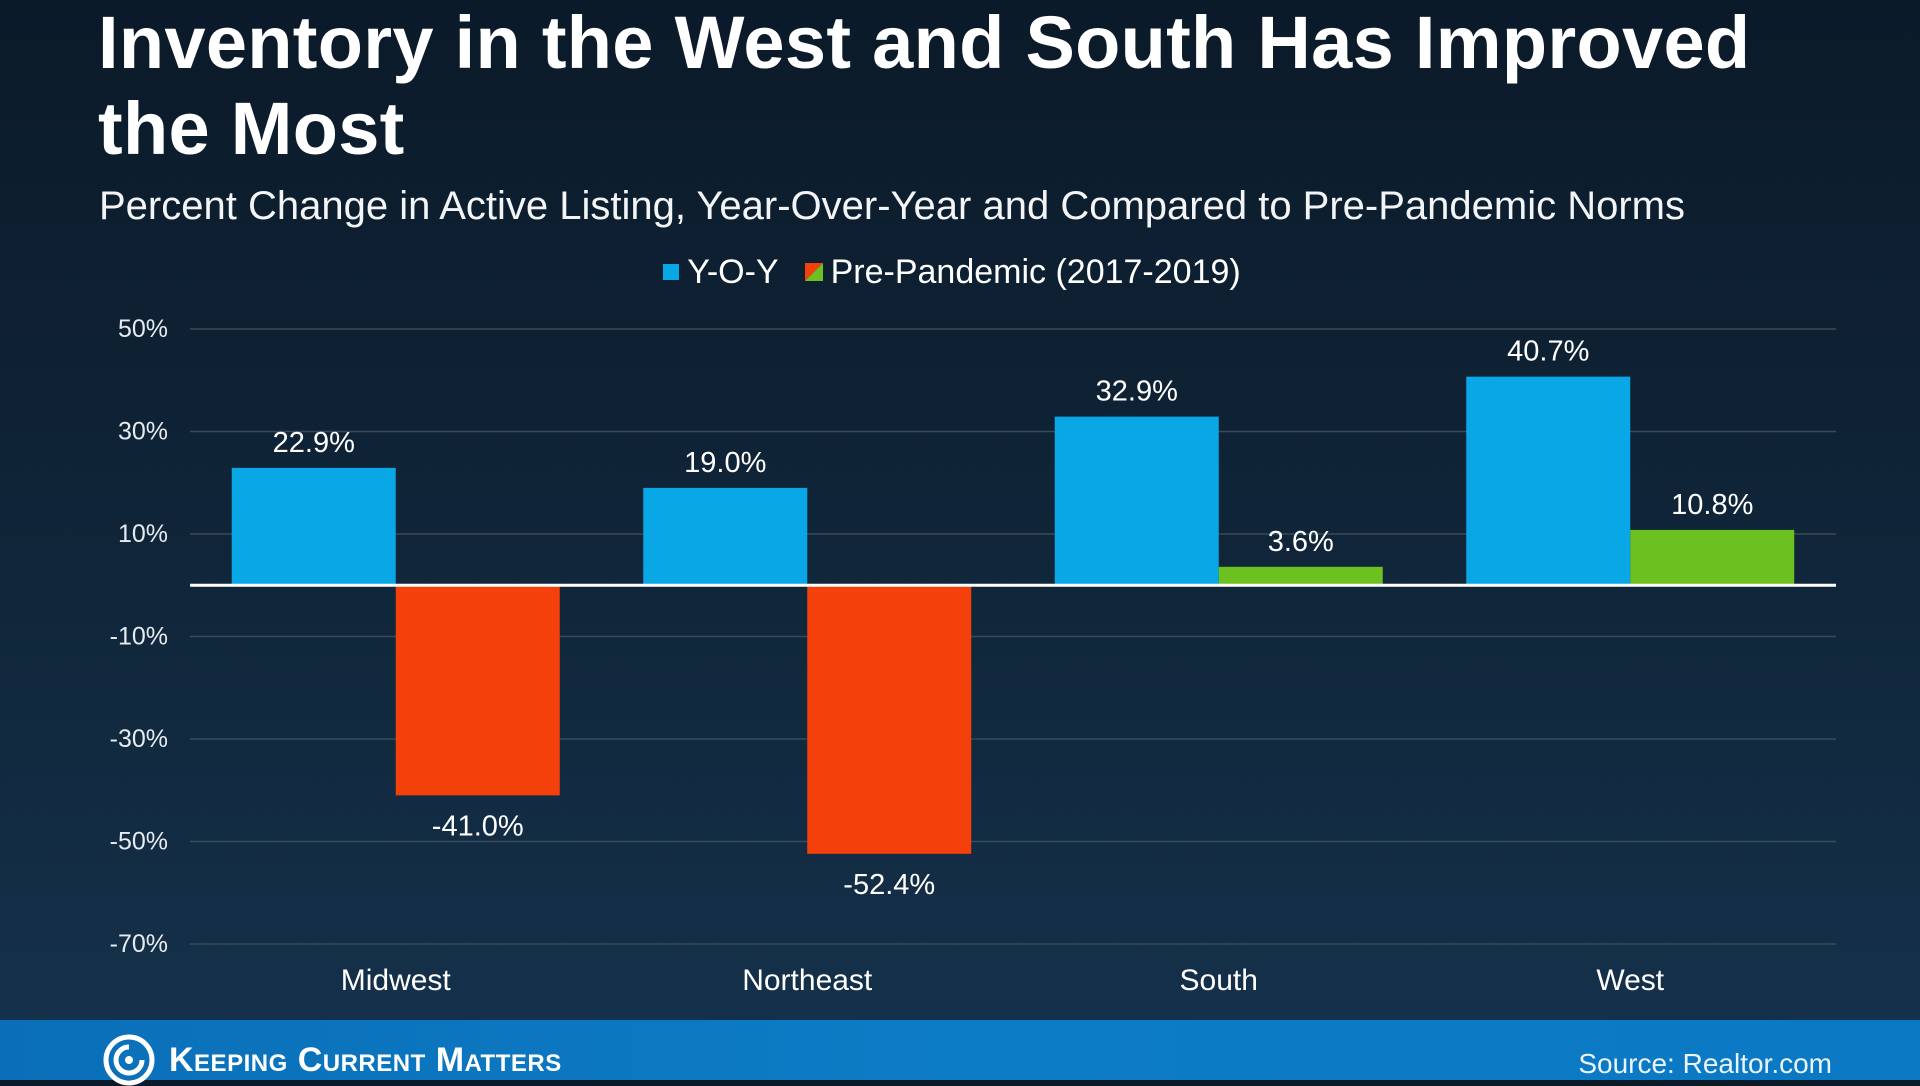 The width and height of the screenshot is (1920, 1086). What do you see at coordinates (478, 826) in the screenshot?
I see `data-label-pre-pandemic-midwest: -41.0%` at bounding box center [478, 826].